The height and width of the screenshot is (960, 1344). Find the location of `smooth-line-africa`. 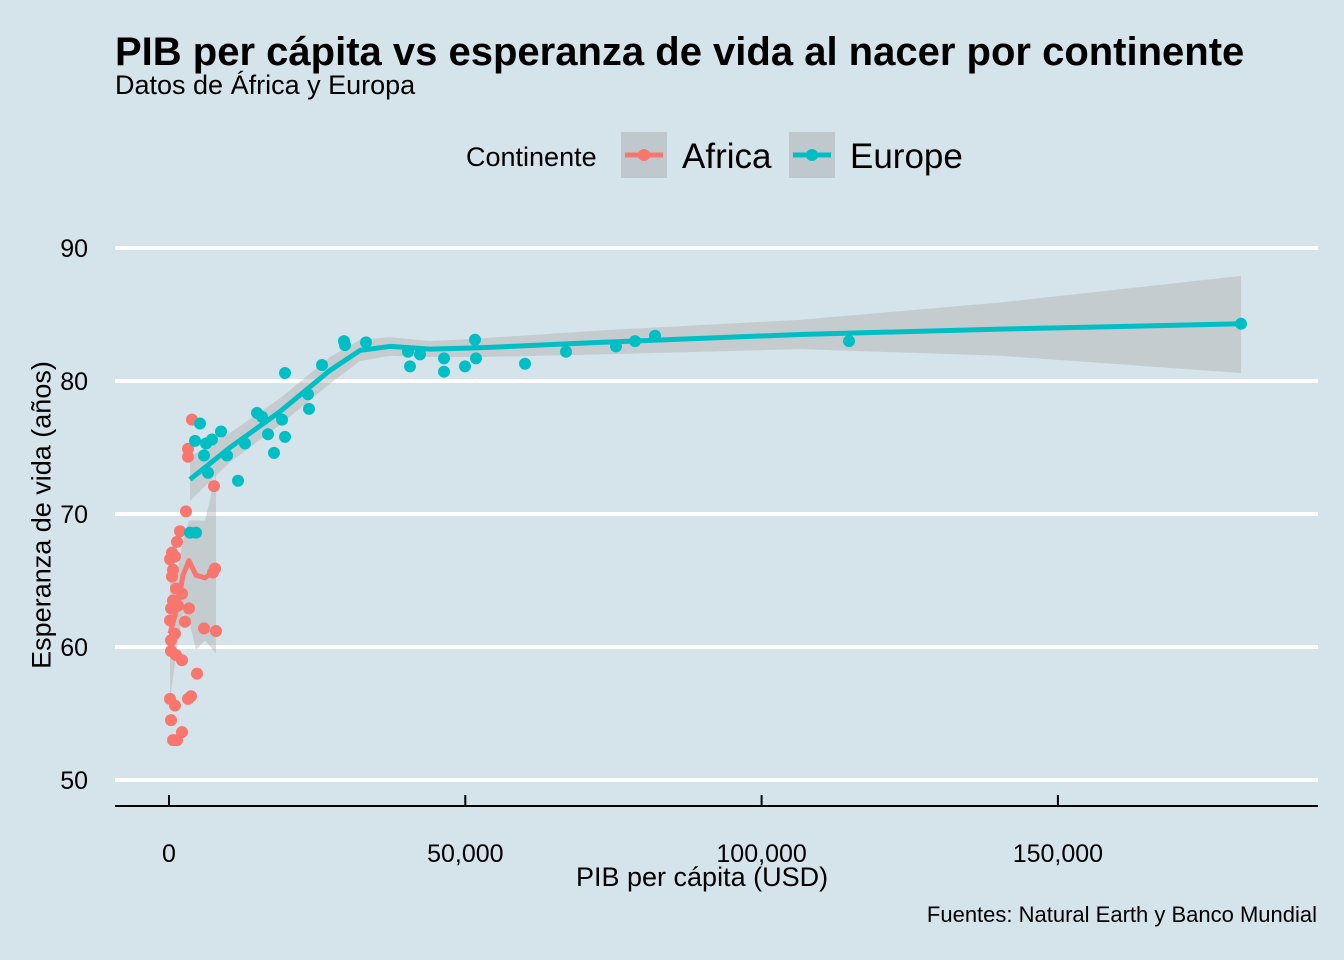

smooth-line-africa is located at coordinates (192, 596).